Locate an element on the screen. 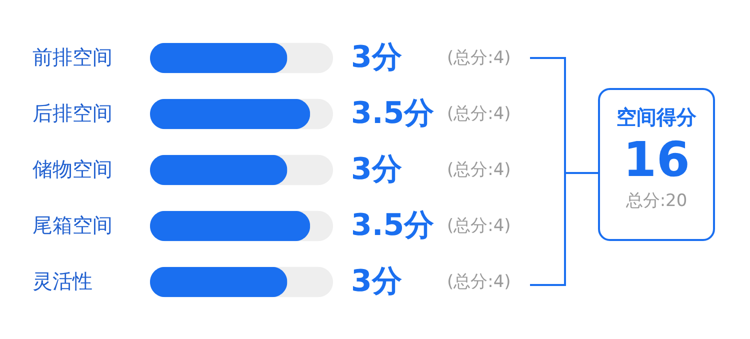 The height and width of the screenshot is (339, 750). text: 空间得分 is located at coordinates (657, 117).